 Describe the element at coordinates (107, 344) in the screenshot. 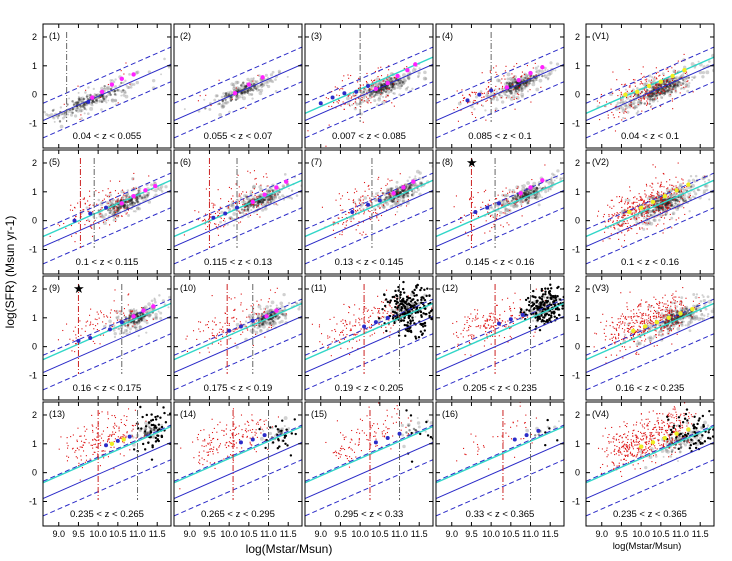

I see `main-sequence-line` at that location.